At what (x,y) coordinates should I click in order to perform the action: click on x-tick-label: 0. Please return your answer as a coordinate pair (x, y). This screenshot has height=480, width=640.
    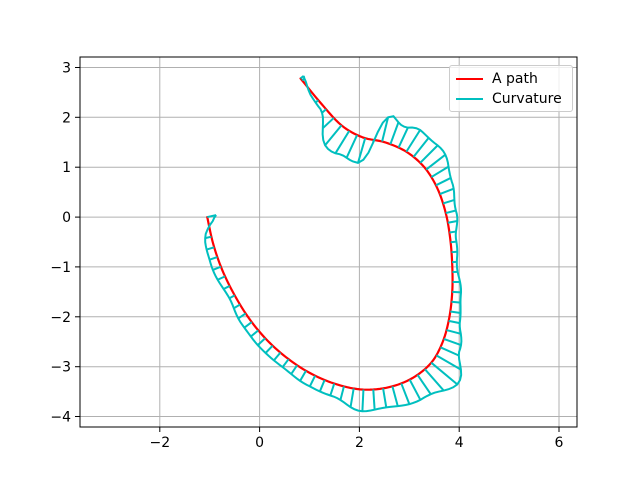
    Looking at the image, I should click on (259, 443).